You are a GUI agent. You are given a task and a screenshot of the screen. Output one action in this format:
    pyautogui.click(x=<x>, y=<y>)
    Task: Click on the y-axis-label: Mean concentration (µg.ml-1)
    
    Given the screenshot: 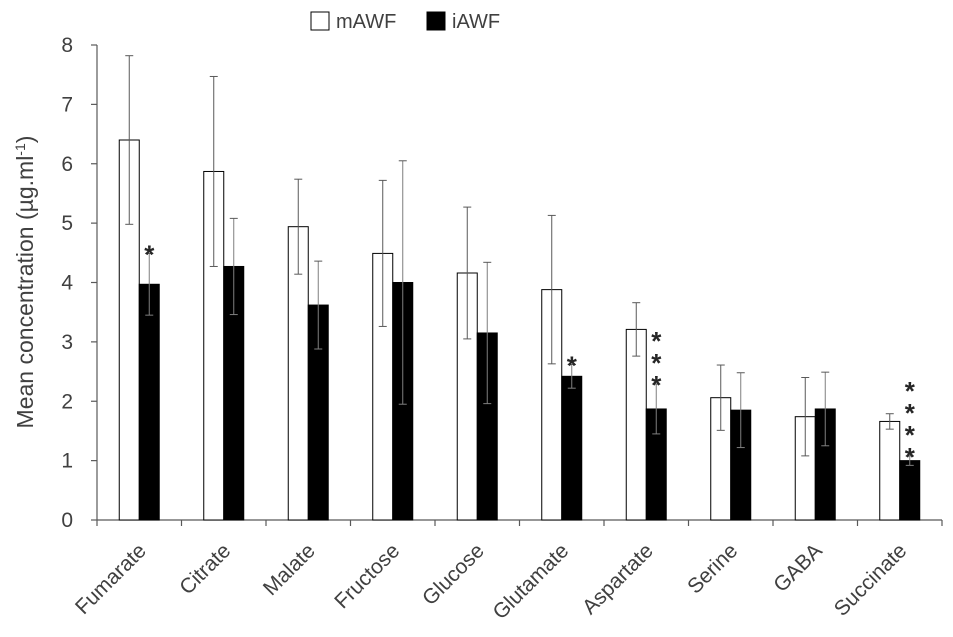 What is the action you would take?
    pyautogui.click(x=25, y=282)
    